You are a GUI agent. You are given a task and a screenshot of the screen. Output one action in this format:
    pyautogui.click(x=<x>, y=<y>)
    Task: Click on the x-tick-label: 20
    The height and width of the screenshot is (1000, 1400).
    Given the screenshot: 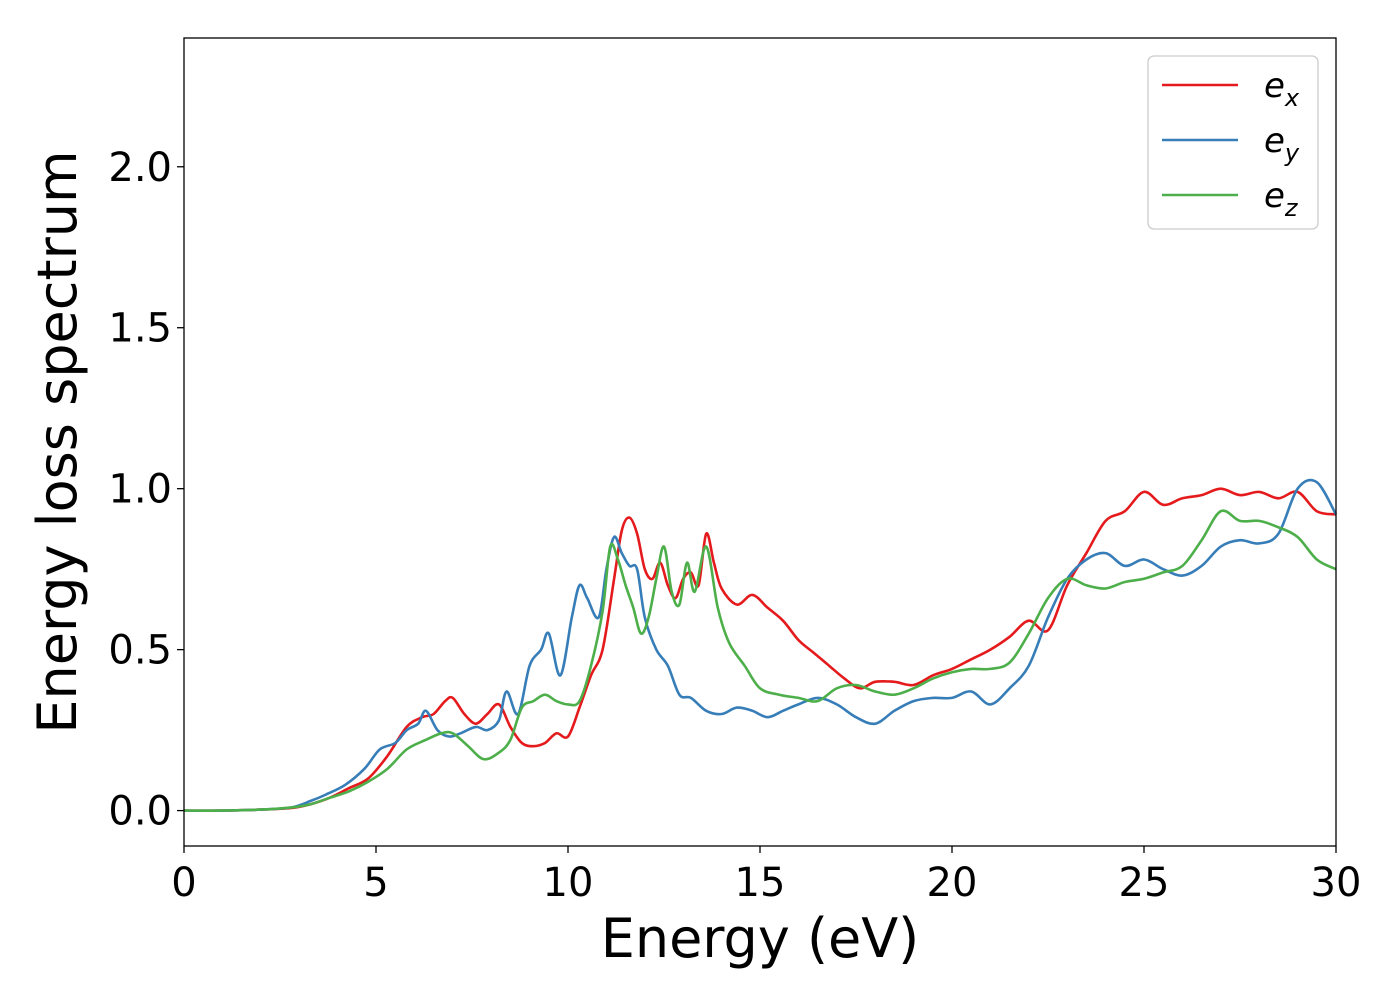 What is the action you would take?
    pyautogui.click(x=952, y=883)
    